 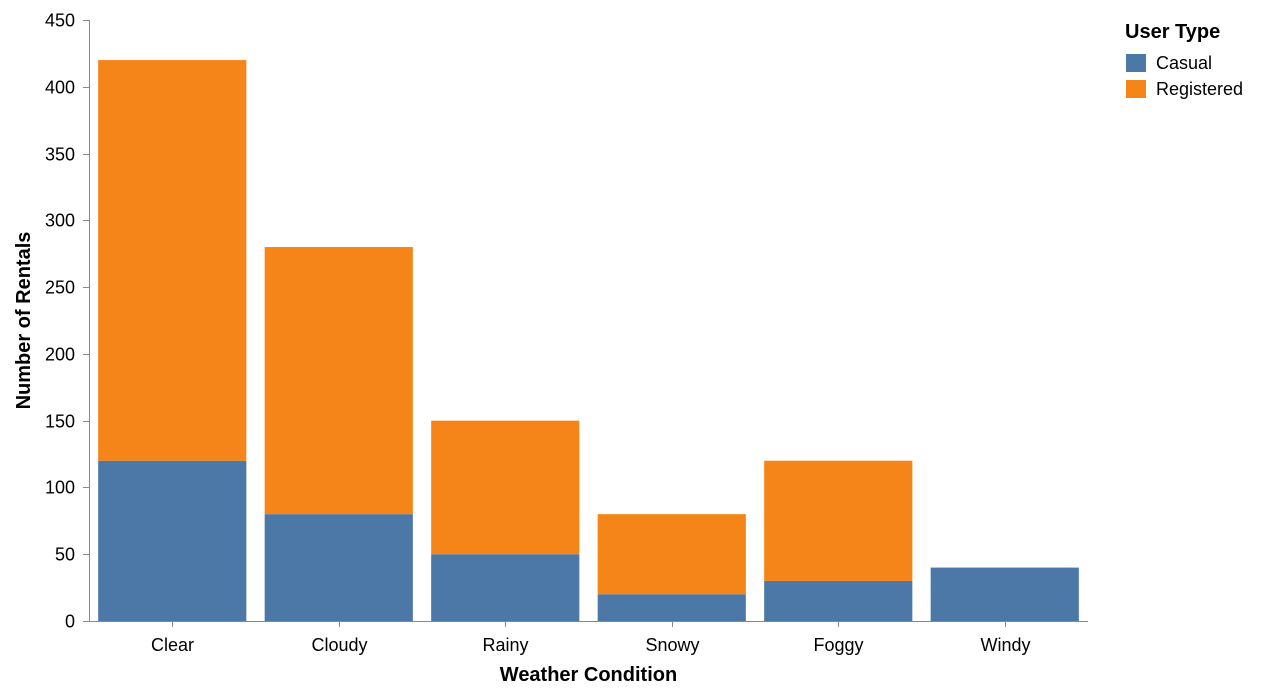 I want to click on legend-items: Casual Registered, so click(x=1184, y=76).